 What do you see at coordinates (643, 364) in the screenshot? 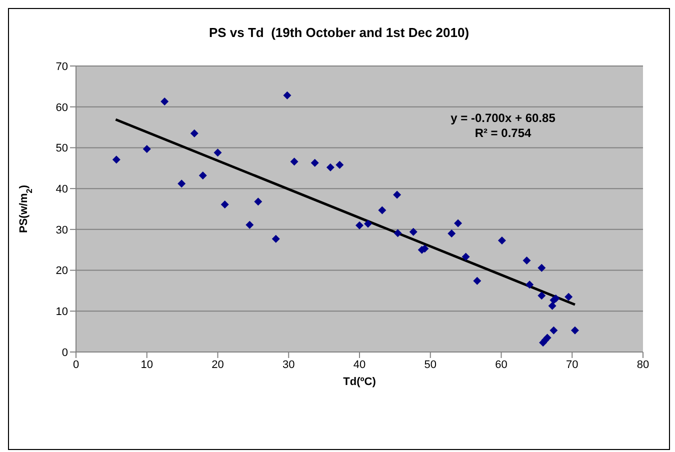
I see `x-tick-label: 80` at bounding box center [643, 364].